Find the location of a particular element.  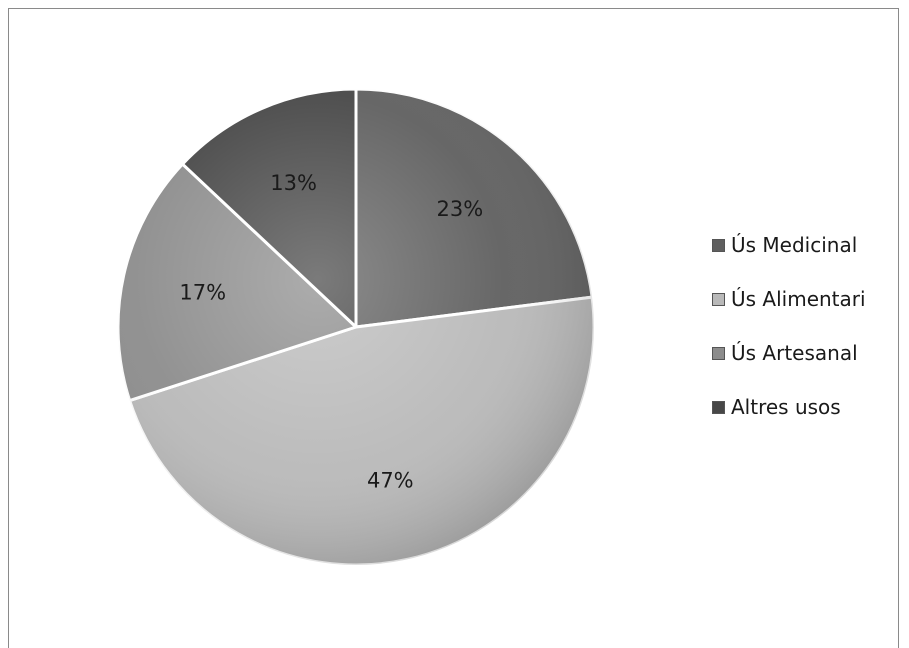

data-label-us-alimentari: 47% is located at coordinates (390, 480).